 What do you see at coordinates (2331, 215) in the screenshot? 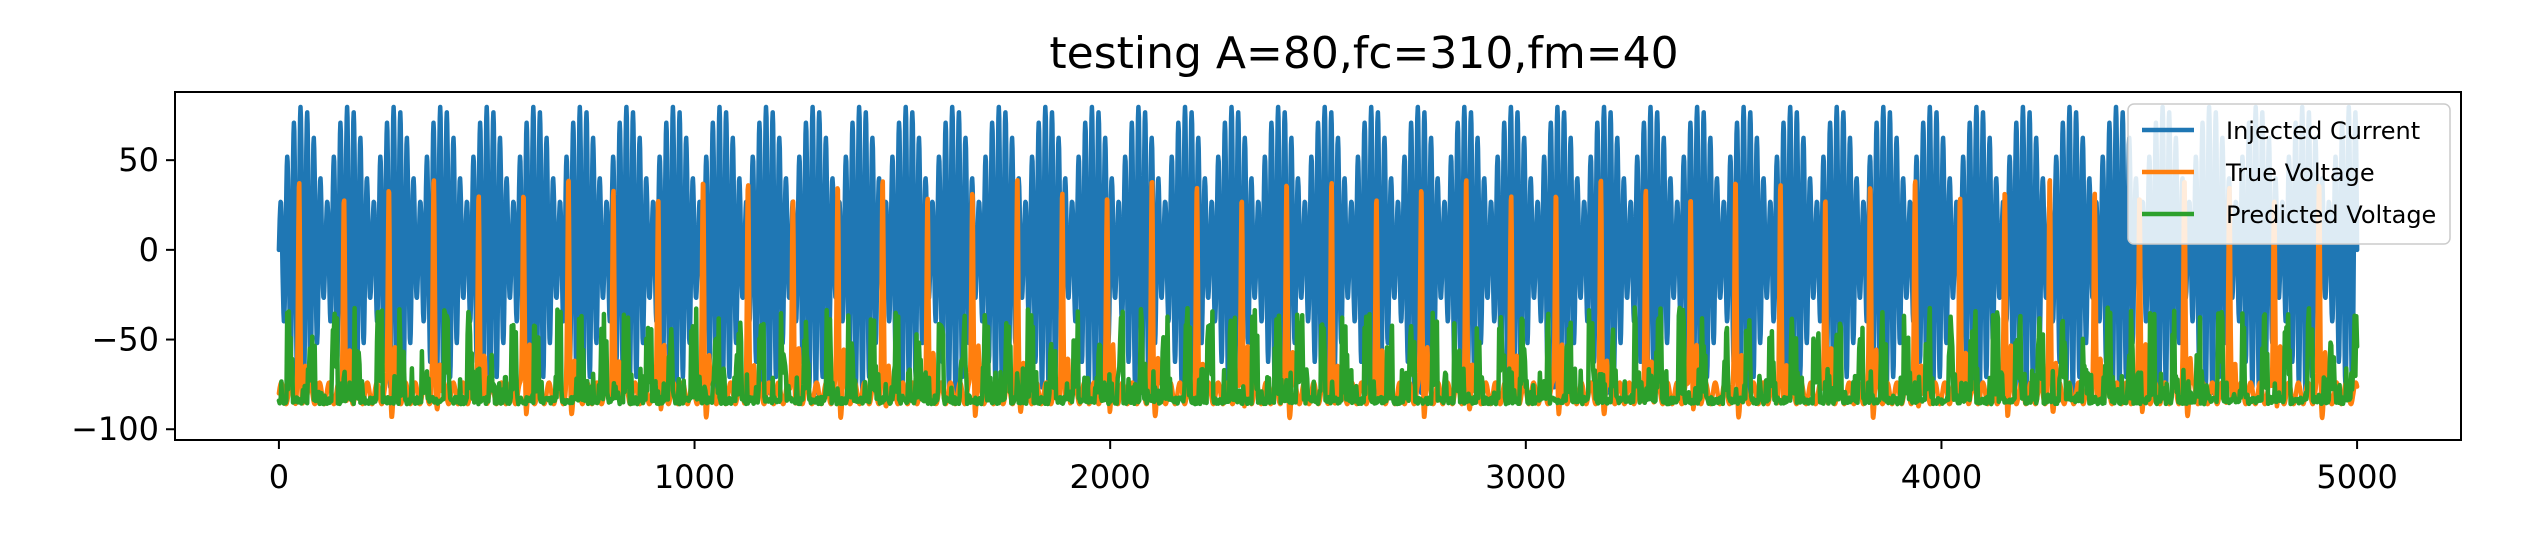
I see `legend-label-predicted-voltage: Predicted Voltage` at bounding box center [2331, 215].